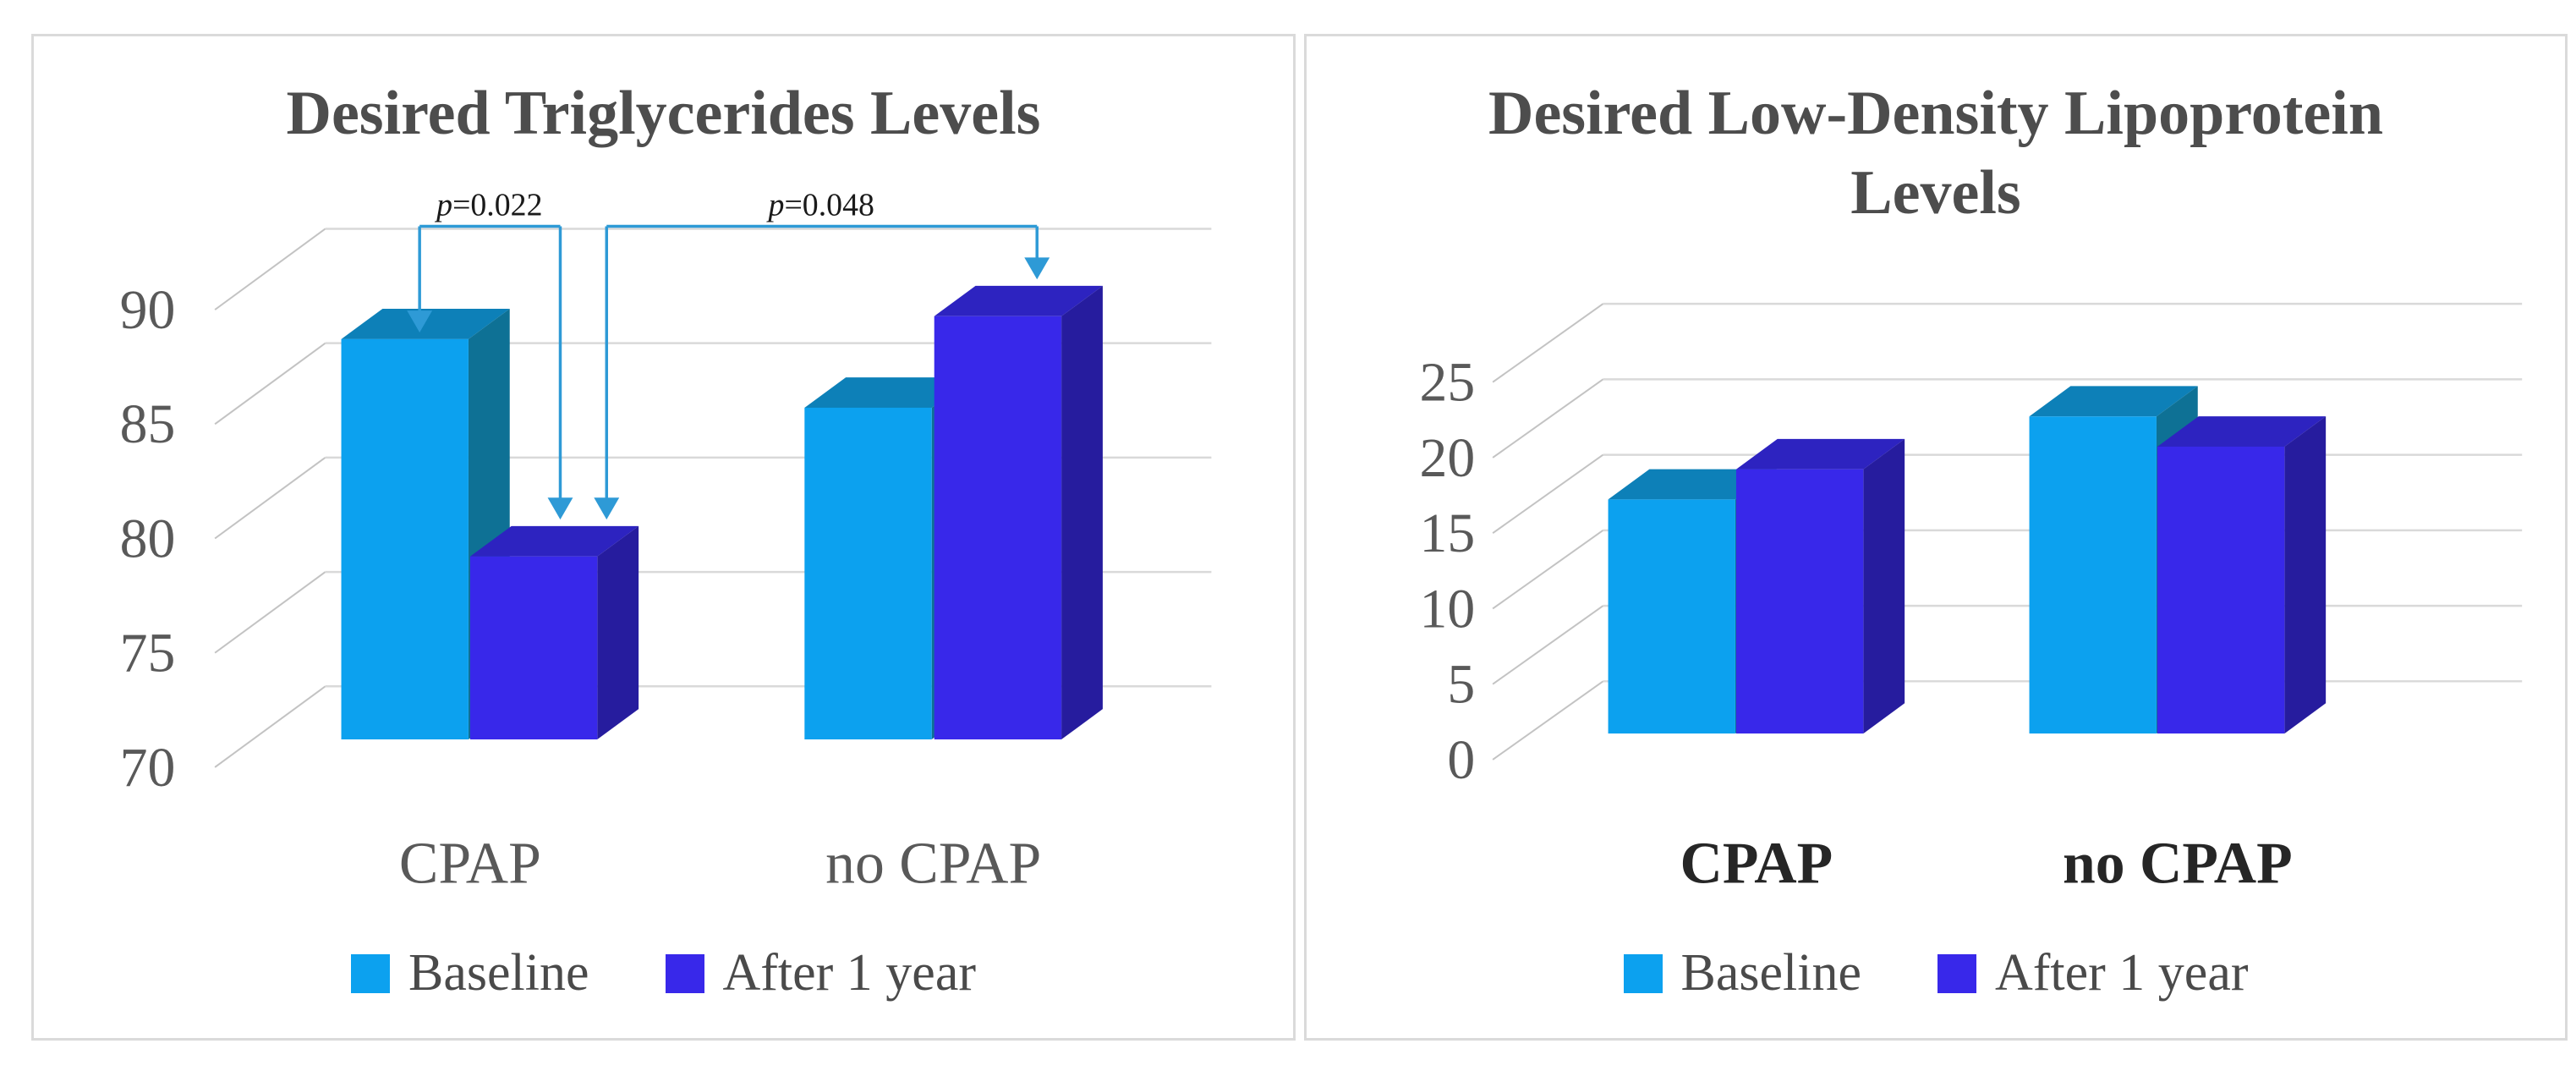 The width and height of the screenshot is (2576, 1082). Describe the element at coordinates (1447, 458) in the screenshot. I see `y-tick-label-20: 20` at that location.